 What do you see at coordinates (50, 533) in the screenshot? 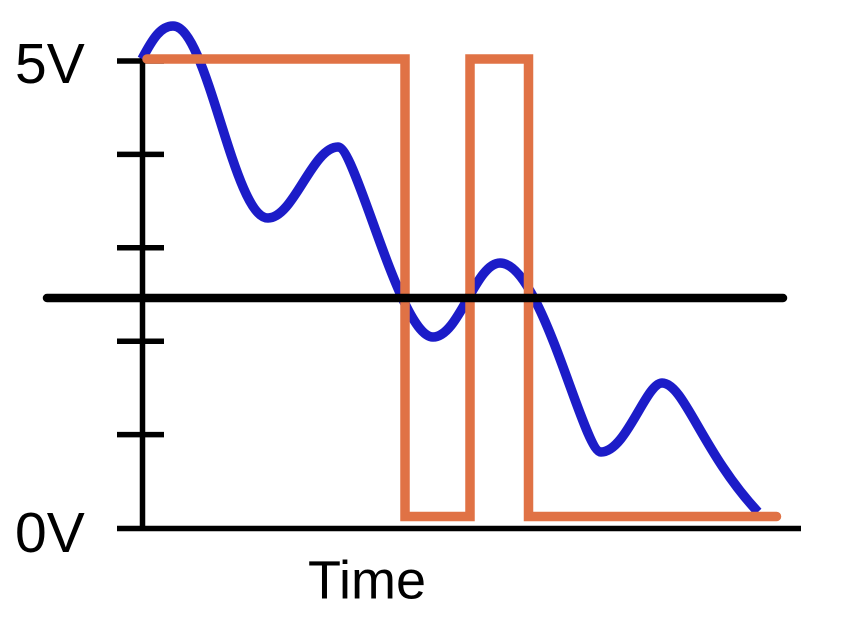
I see `svg-text: 0V` at bounding box center [50, 533].